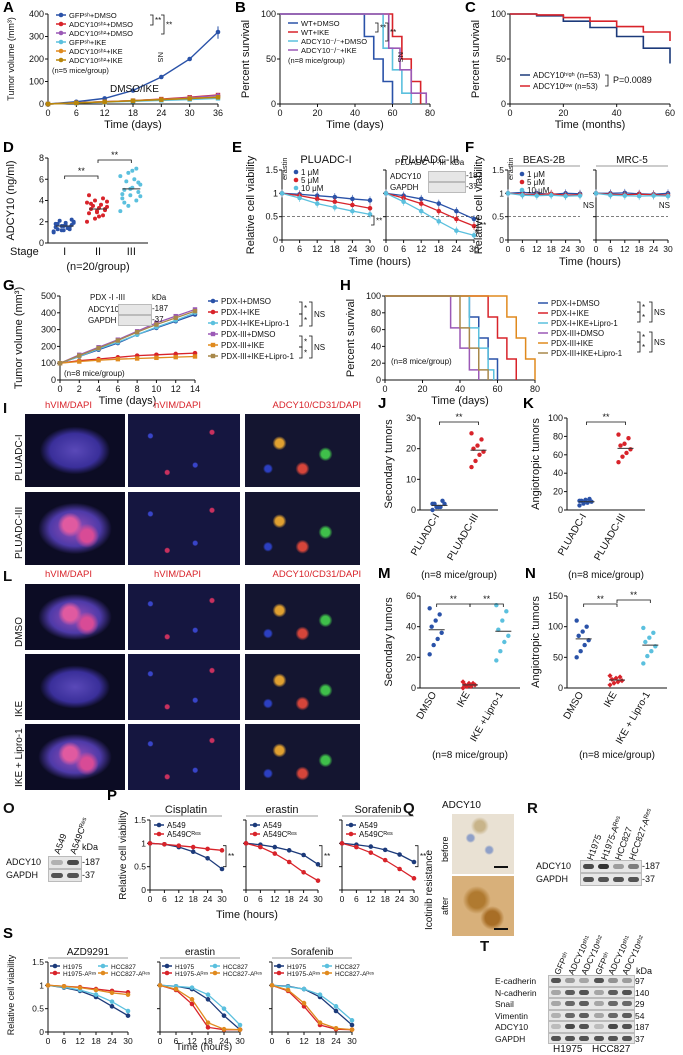 The image size is (683, 1055). Describe the element at coordinates (555, 596) in the screenshot. I see `y-tick-label: 150` at that location.